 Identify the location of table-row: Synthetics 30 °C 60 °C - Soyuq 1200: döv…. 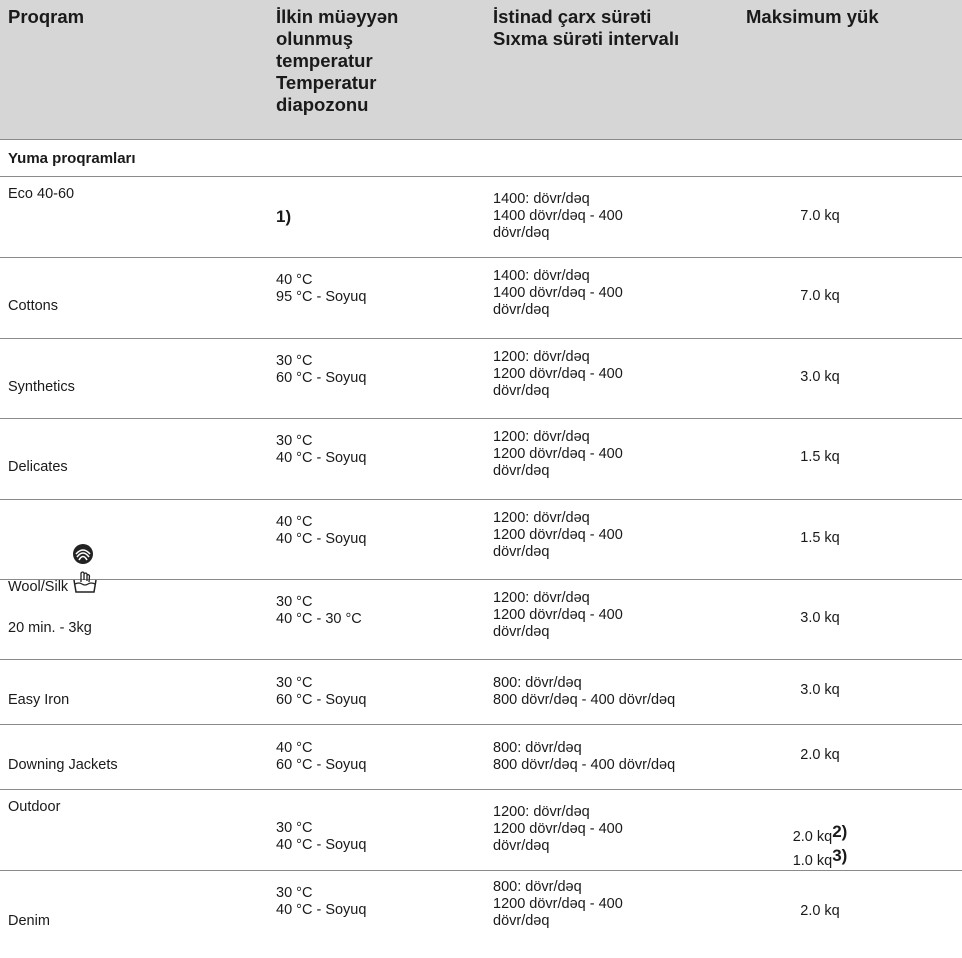
(481, 379).